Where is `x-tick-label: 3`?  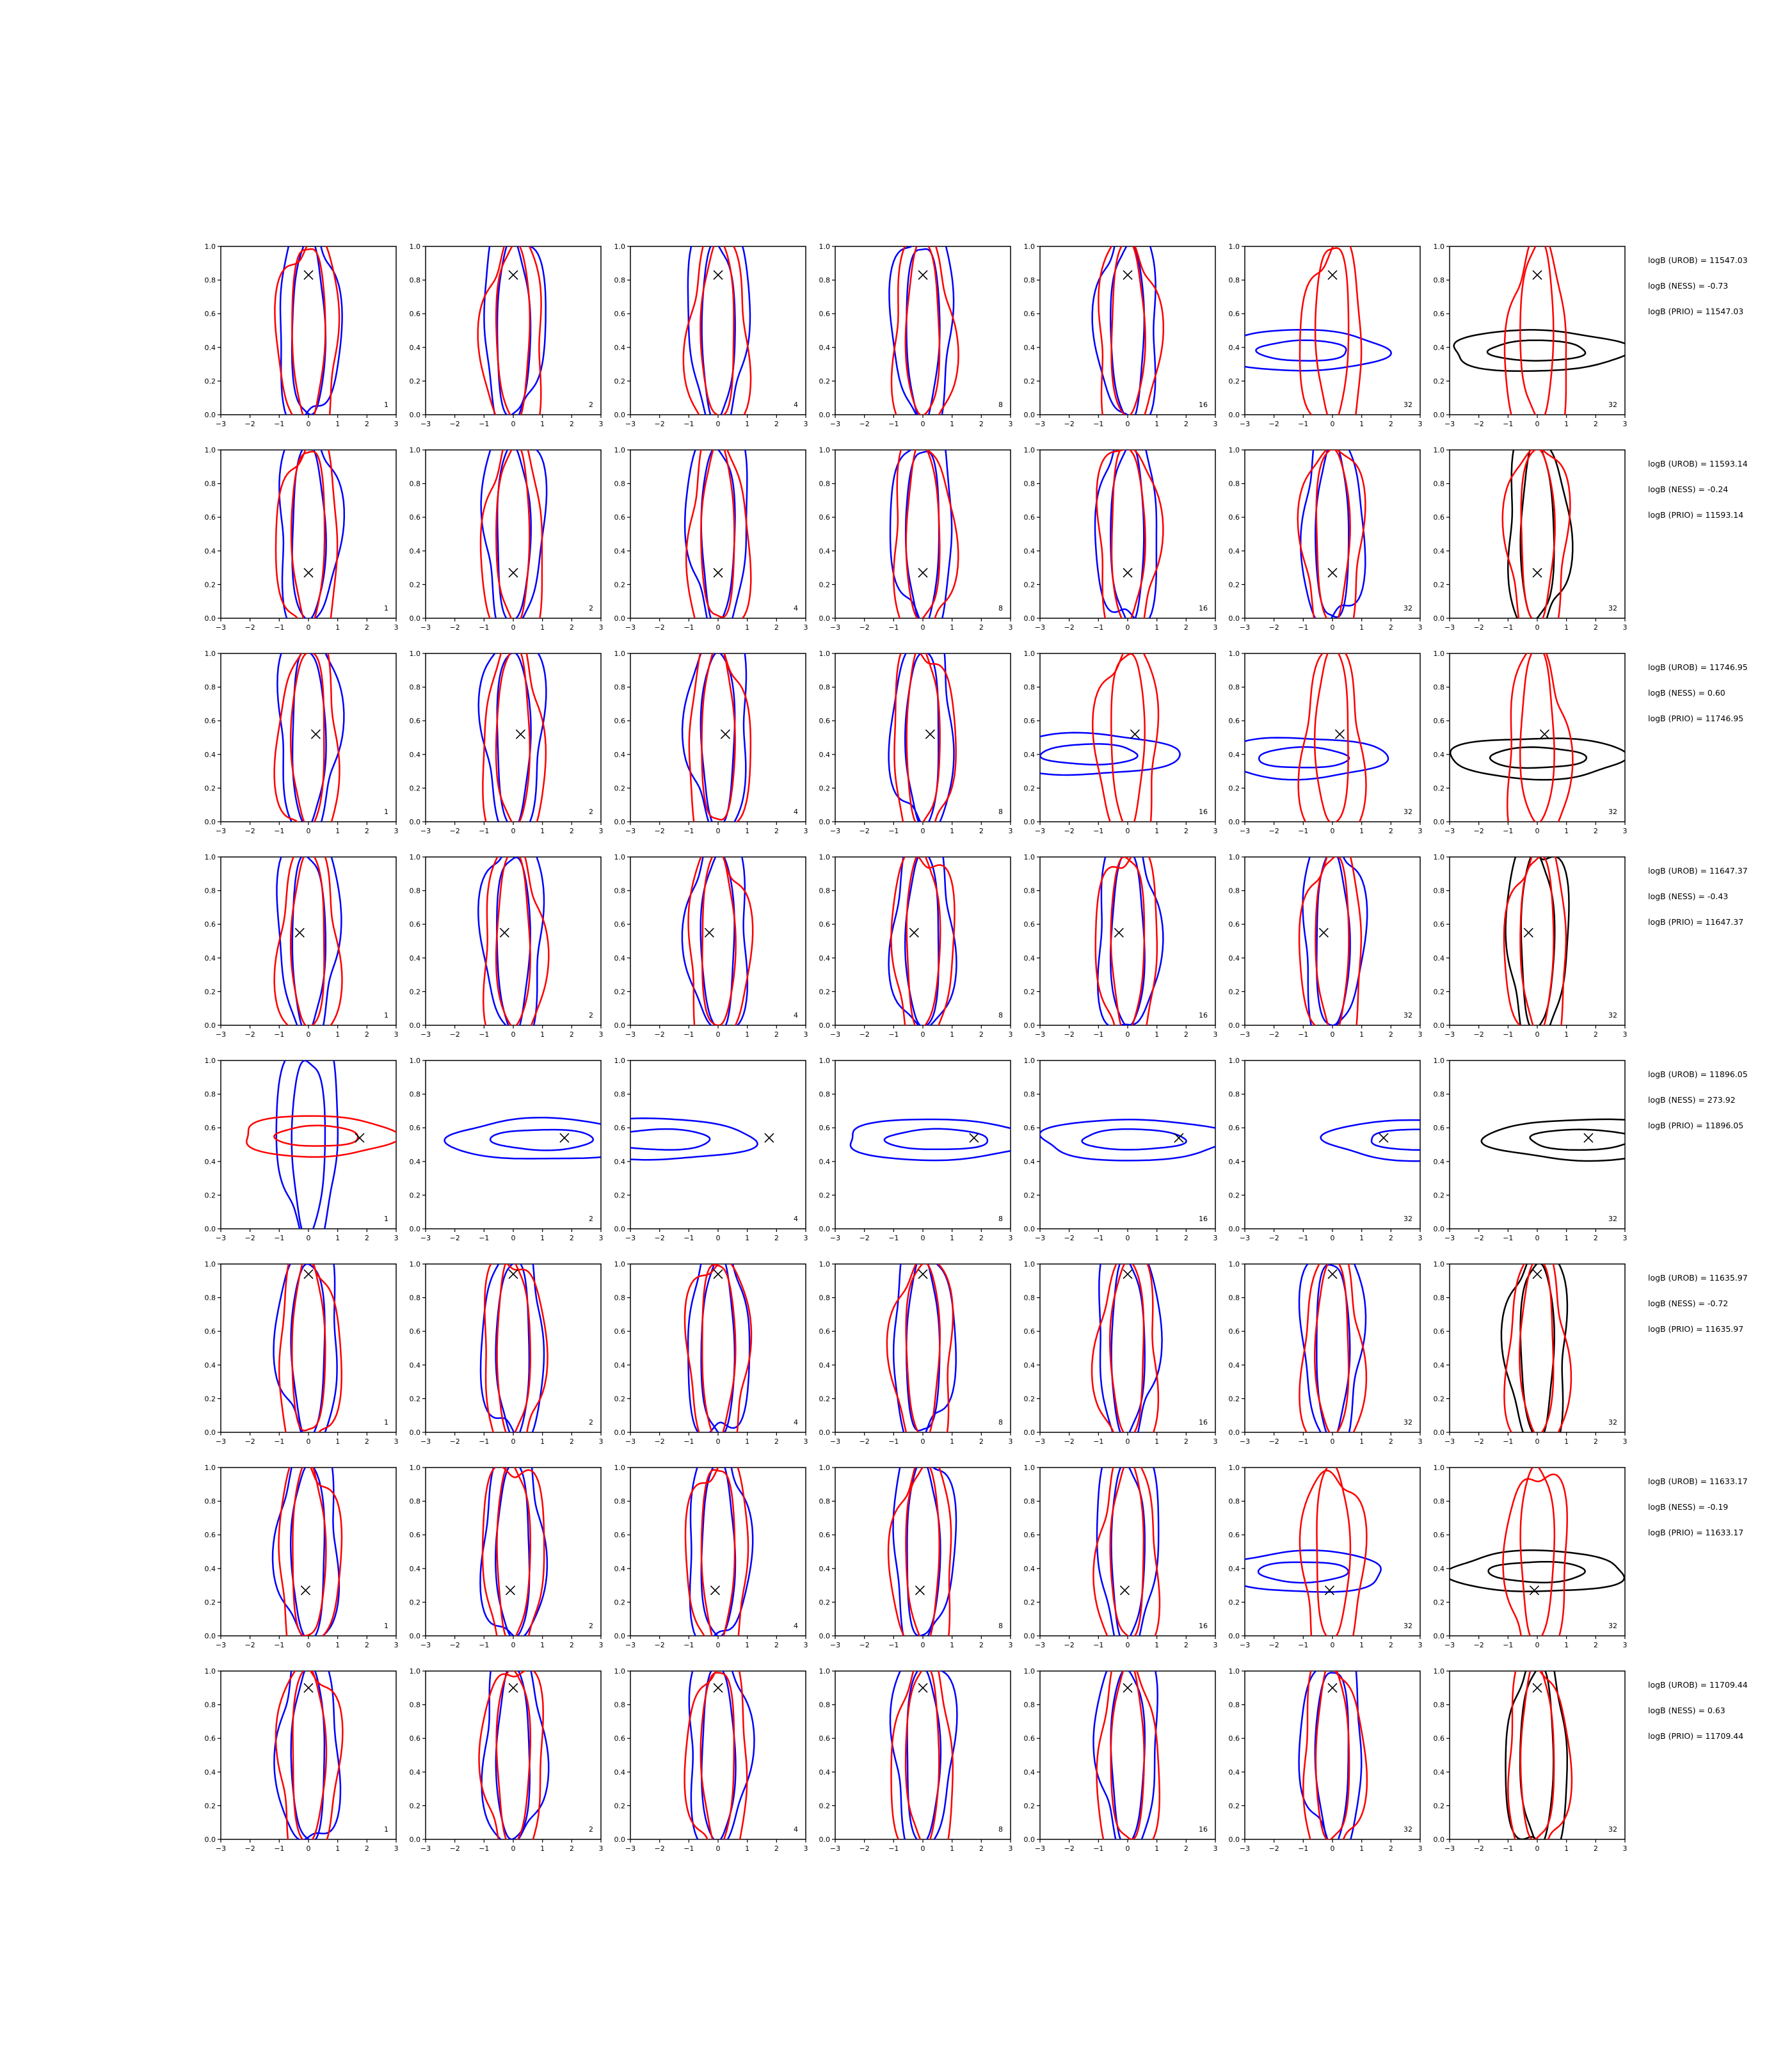
x-tick-label: 3 is located at coordinates (1420, 1645).